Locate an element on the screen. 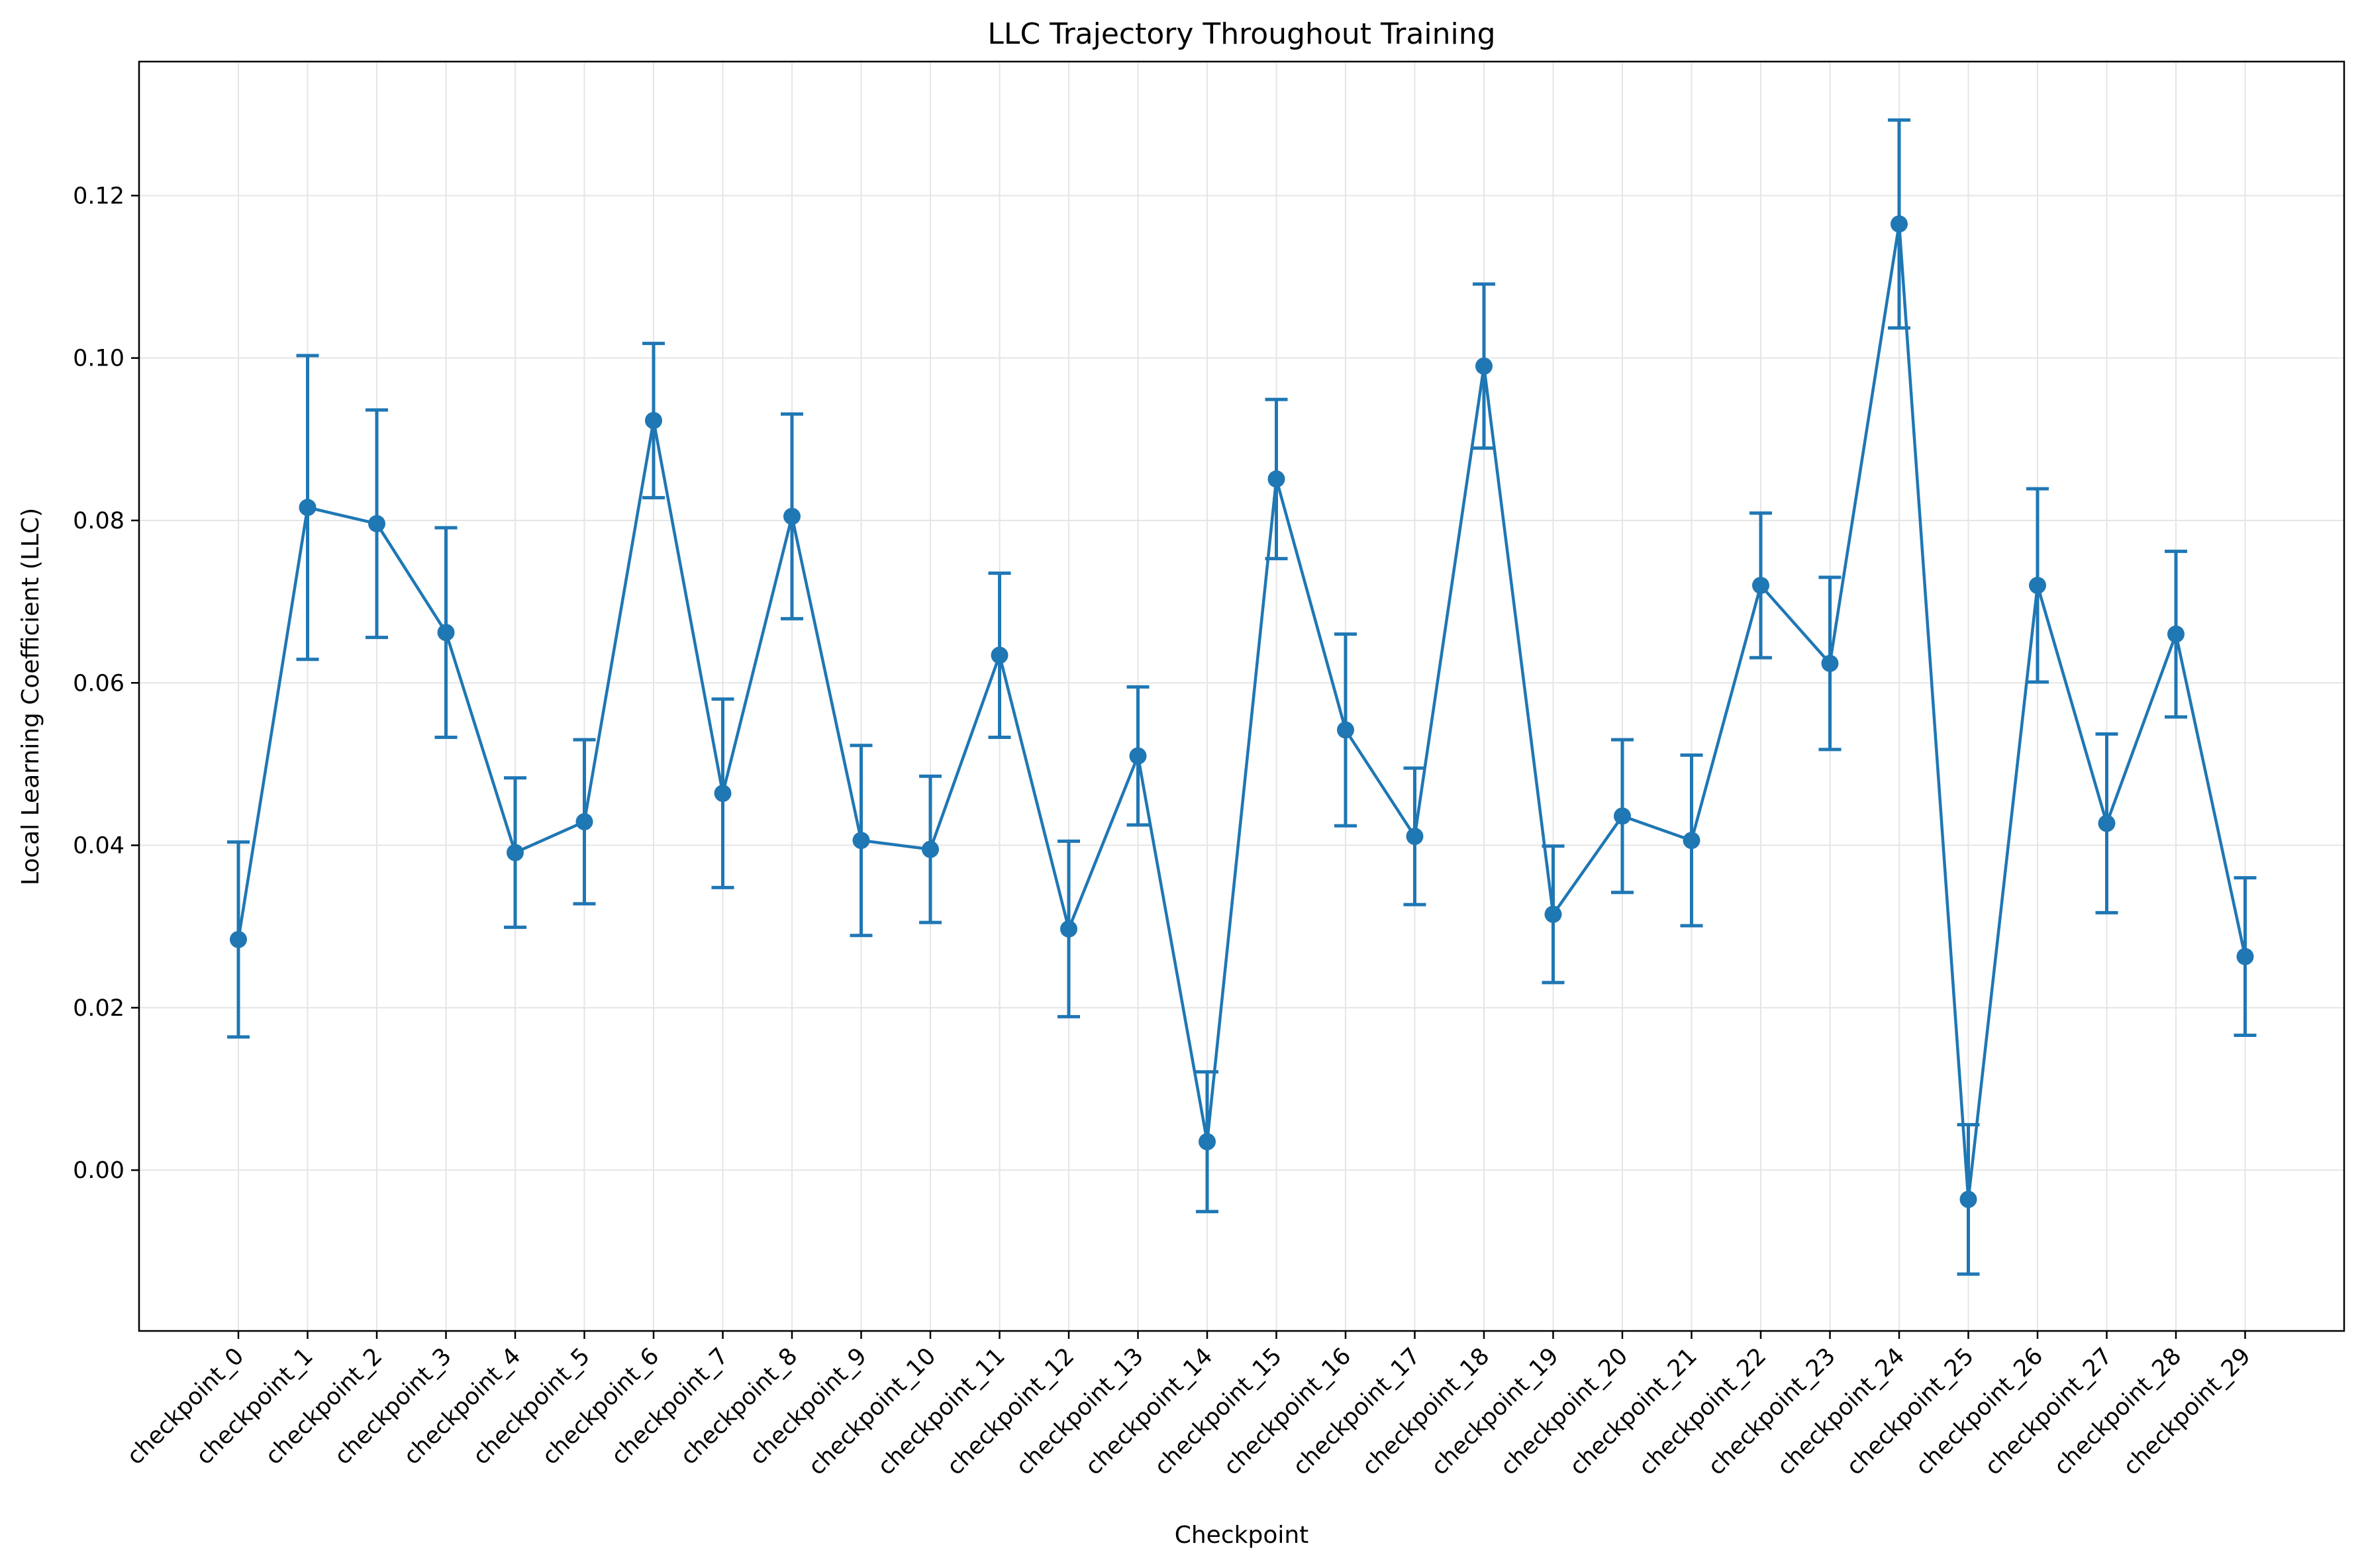 The image size is (2362, 1568). y-tick-label: 0.06 is located at coordinates (98, 683).